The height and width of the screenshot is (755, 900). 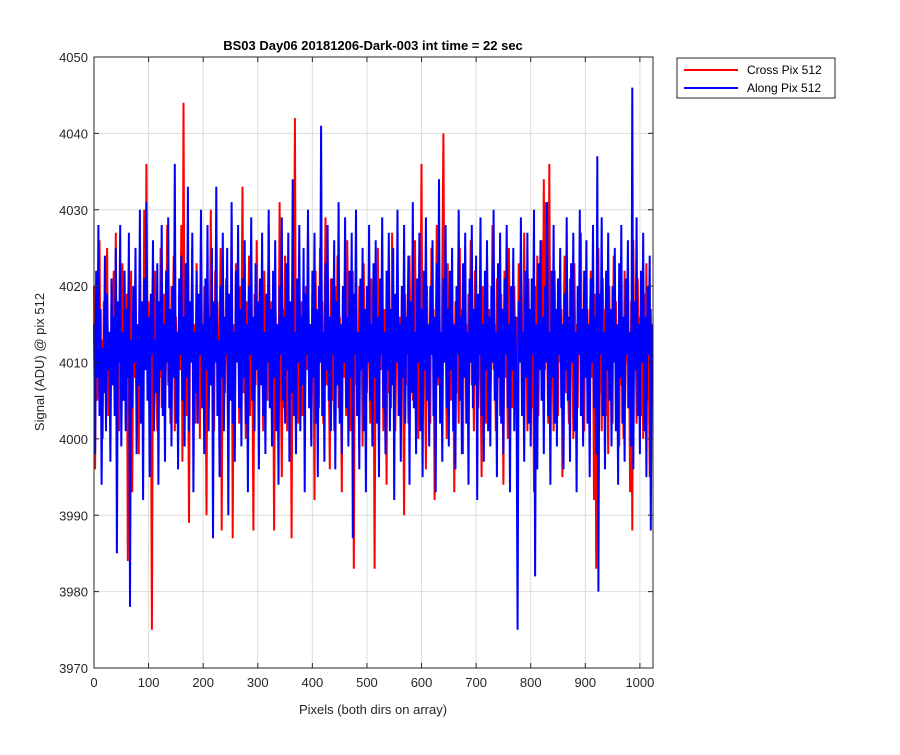 I want to click on x-tick-label: 400, so click(x=313, y=682).